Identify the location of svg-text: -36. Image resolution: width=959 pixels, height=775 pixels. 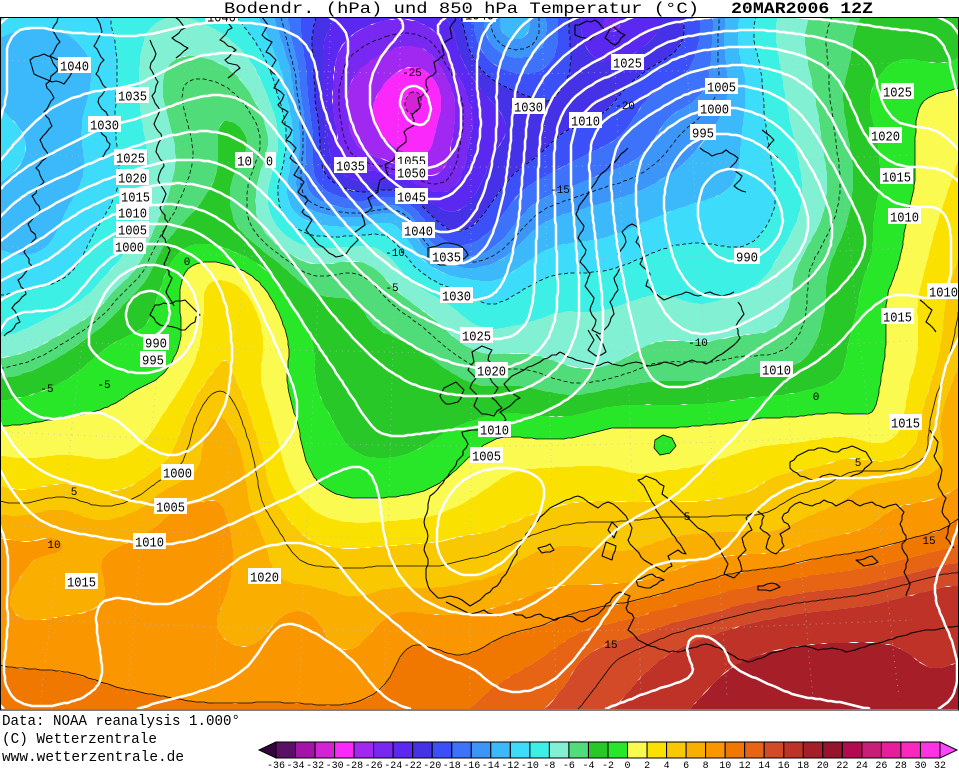
(276, 765).